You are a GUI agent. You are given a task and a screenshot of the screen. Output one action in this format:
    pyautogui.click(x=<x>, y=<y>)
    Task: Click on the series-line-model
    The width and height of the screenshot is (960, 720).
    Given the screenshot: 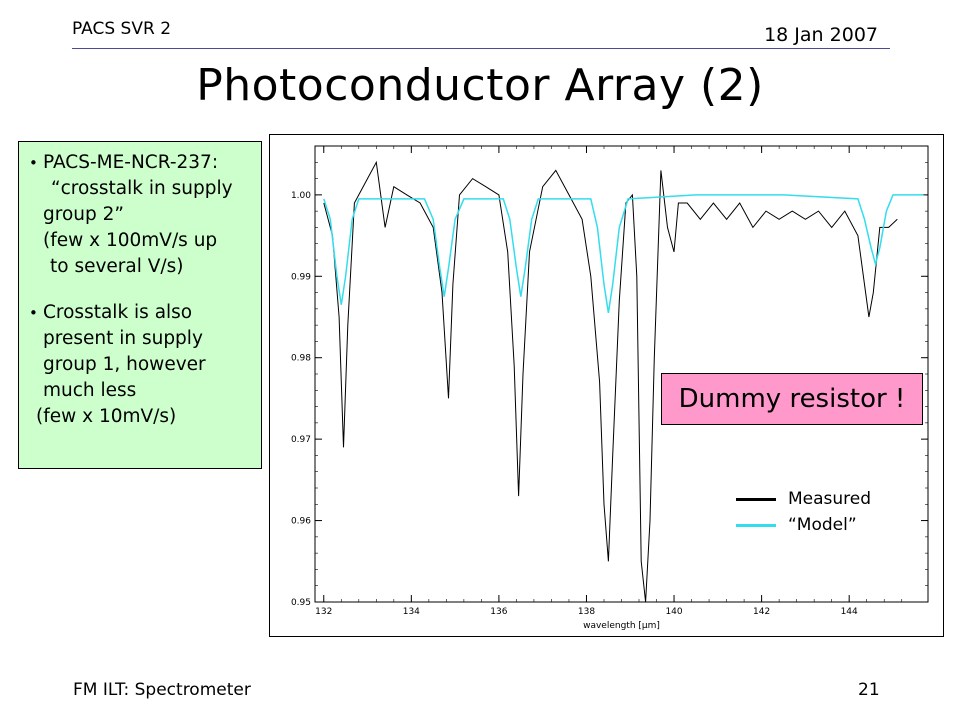 What is the action you would take?
    pyautogui.click(x=623, y=254)
    